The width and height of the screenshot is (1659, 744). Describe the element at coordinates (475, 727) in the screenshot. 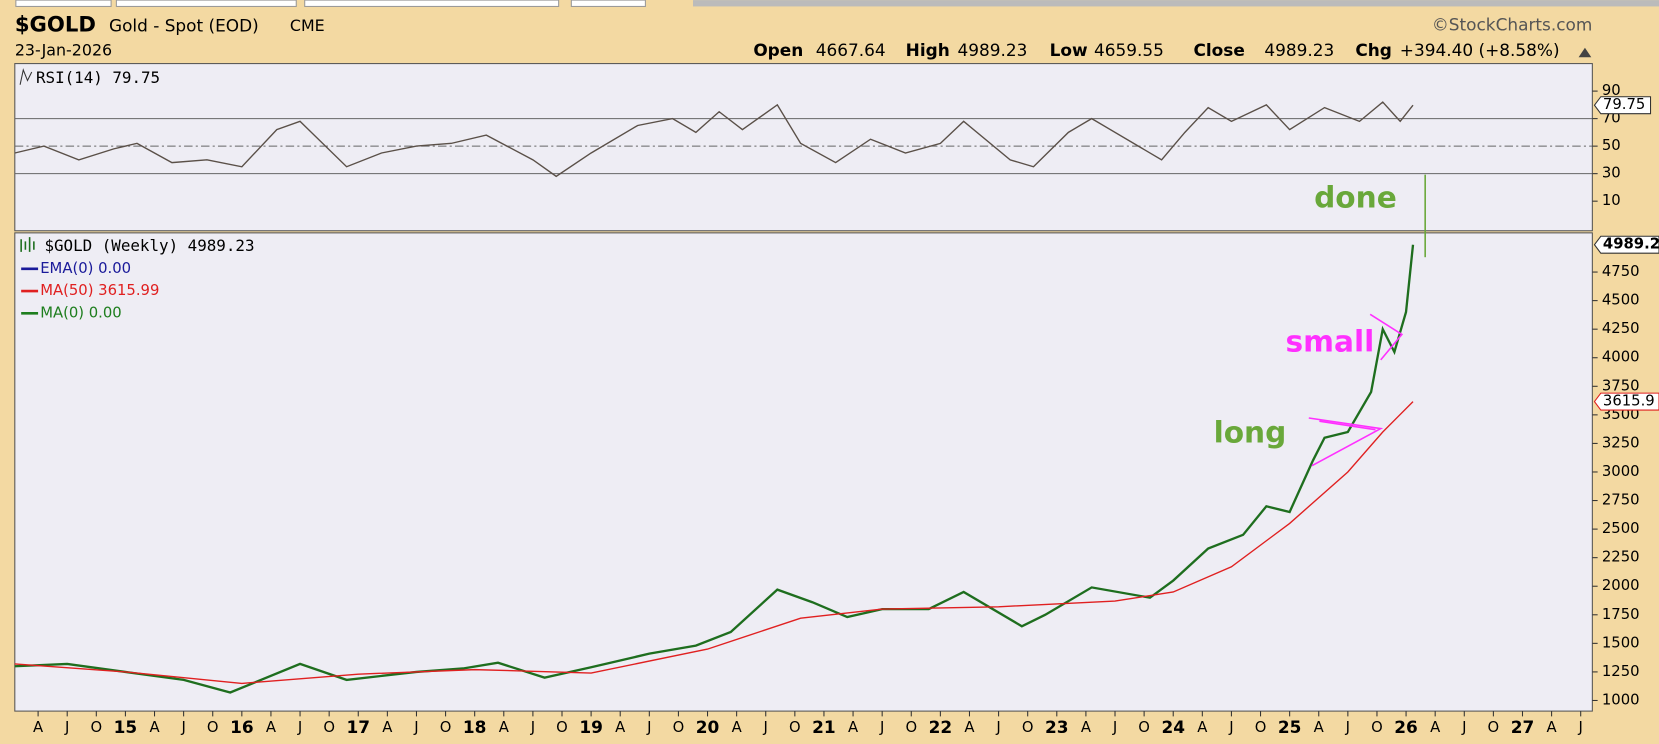

I see `x-tick-label: 18` at that location.